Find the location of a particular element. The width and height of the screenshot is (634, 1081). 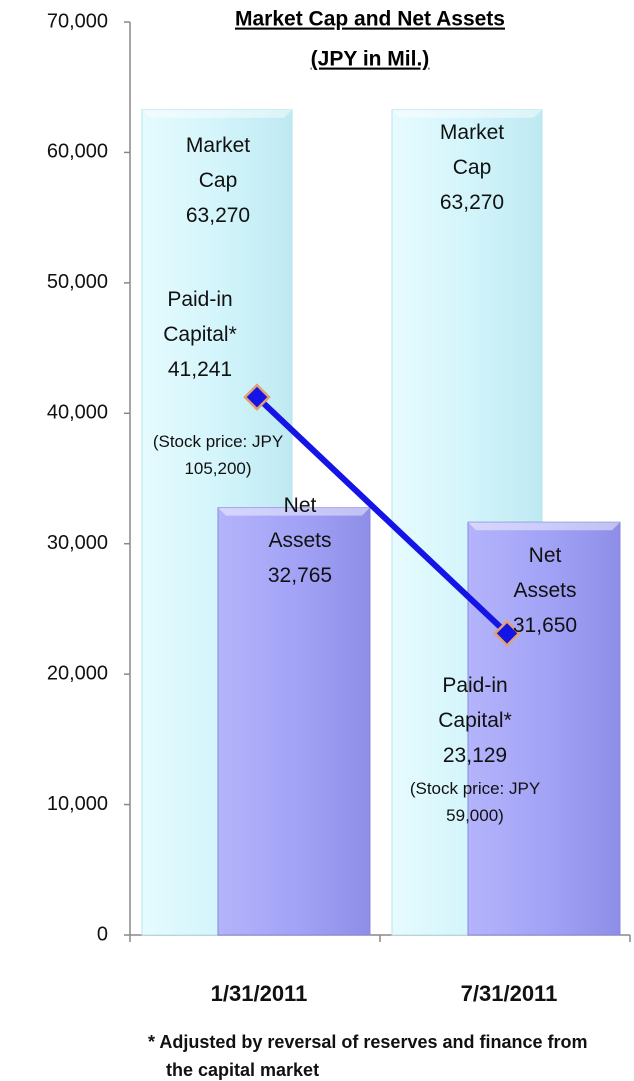

line is located at coordinates (382, 515).